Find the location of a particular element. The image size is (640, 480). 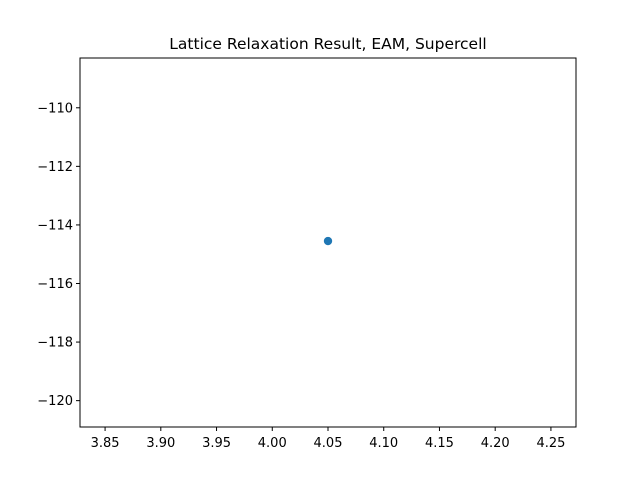

y-tick-label: −110 is located at coordinates (55, 108).